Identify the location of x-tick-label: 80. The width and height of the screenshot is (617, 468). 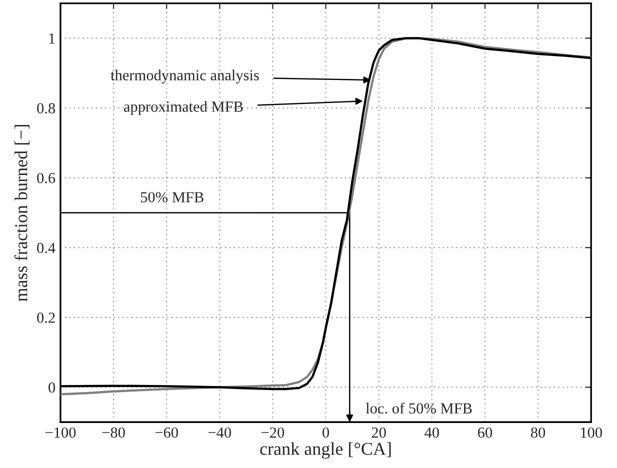
(538, 432).